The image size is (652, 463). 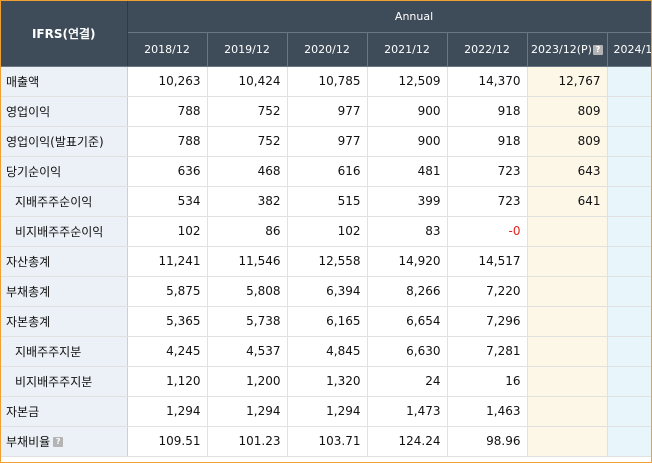 I want to click on table-cell: 10,263, so click(x=167, y=81).